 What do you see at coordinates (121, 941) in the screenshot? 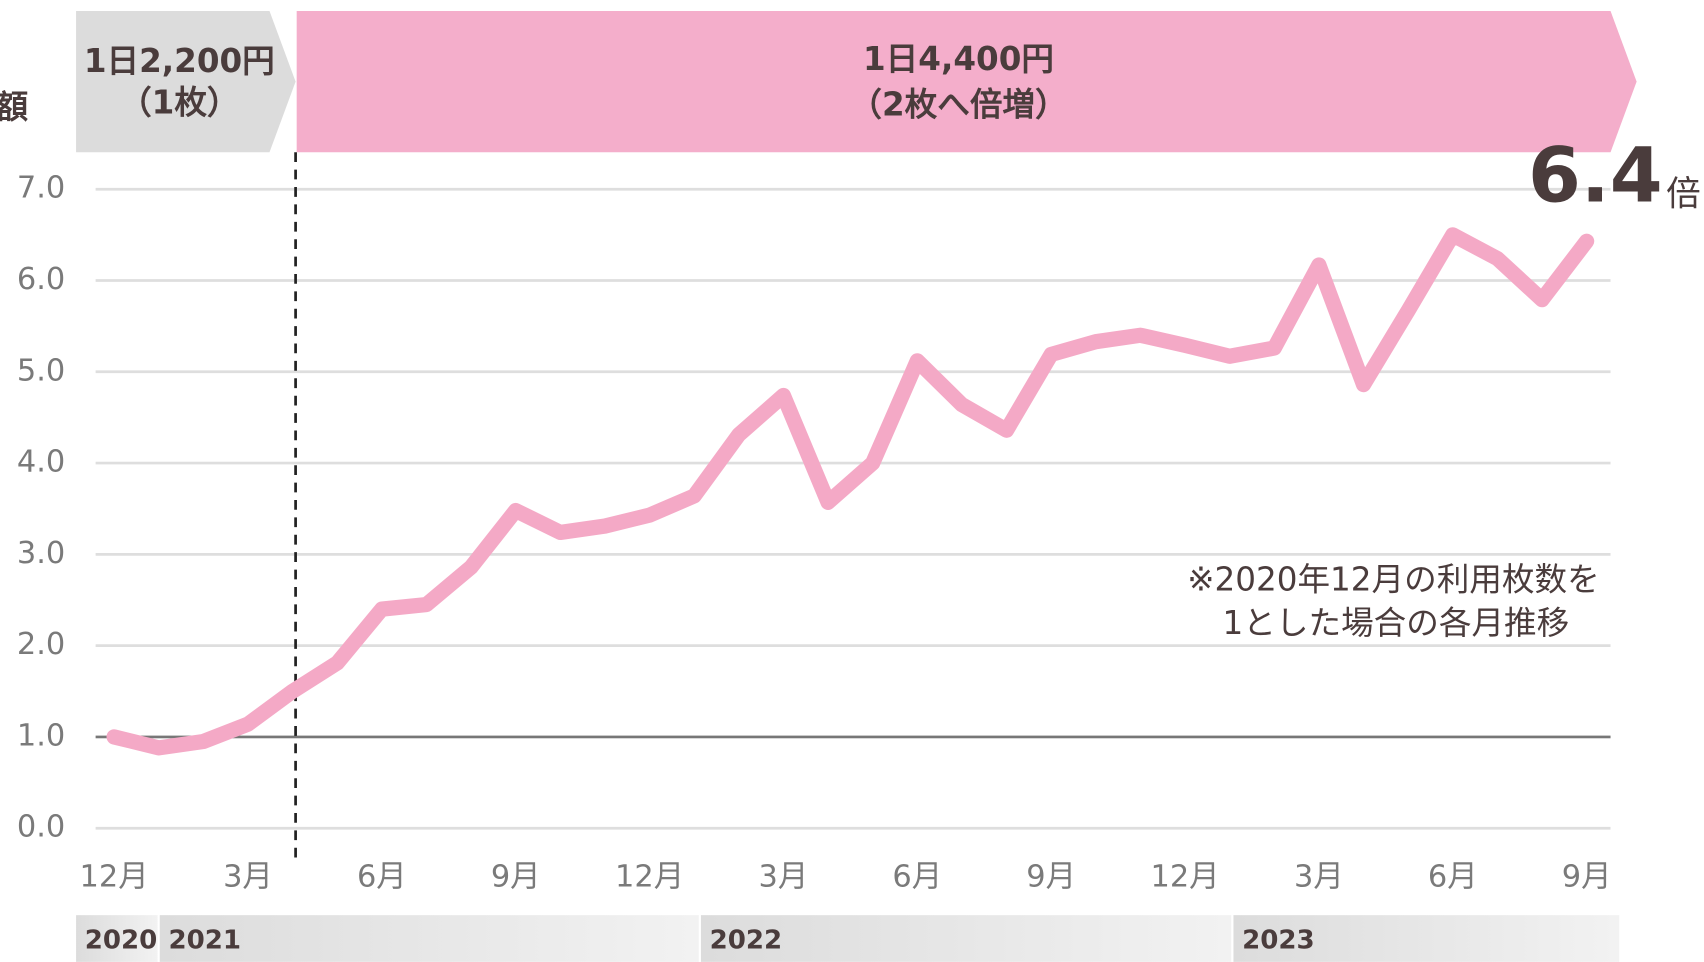
I see `year-label: 2020` at bounding box center [121, 941].